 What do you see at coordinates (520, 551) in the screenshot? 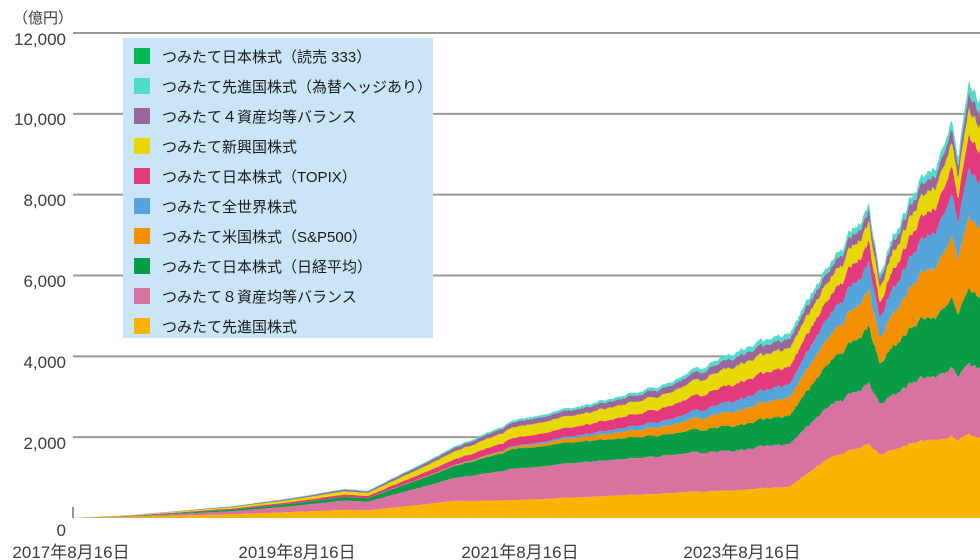
I see `x-axis-tick-label: 2021年8月16日` at bounding box center [520, 551].